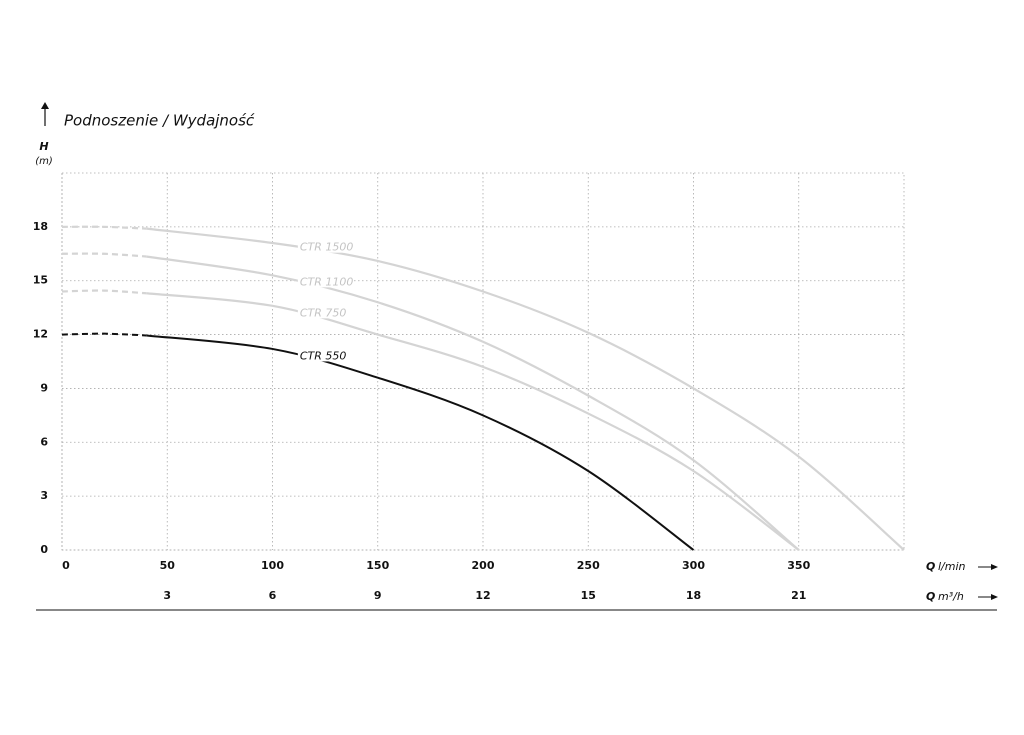 This screenshot has height=735, width=1024. Describe the element at coordinates (45, 105) in the screenshot. I see `y-arrow-head` at that location.